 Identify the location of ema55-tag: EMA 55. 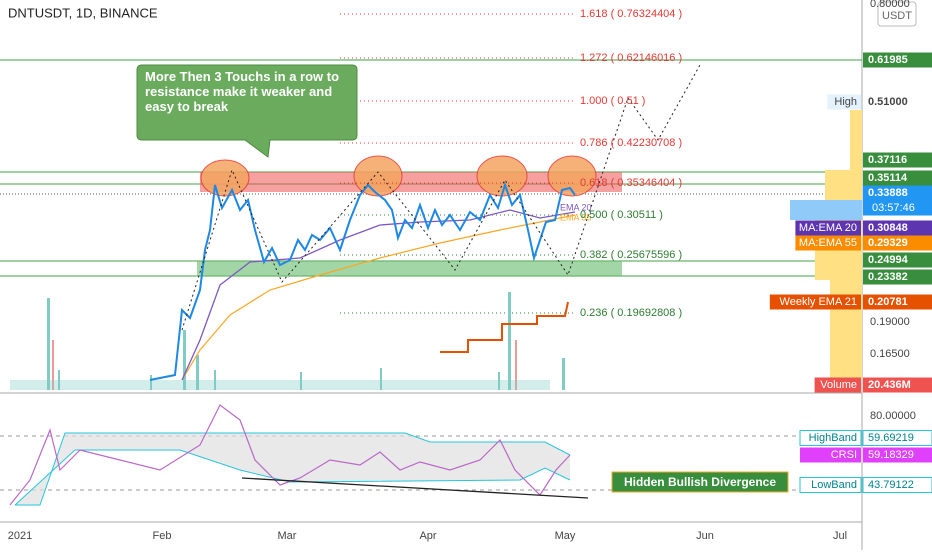
(576, 217).